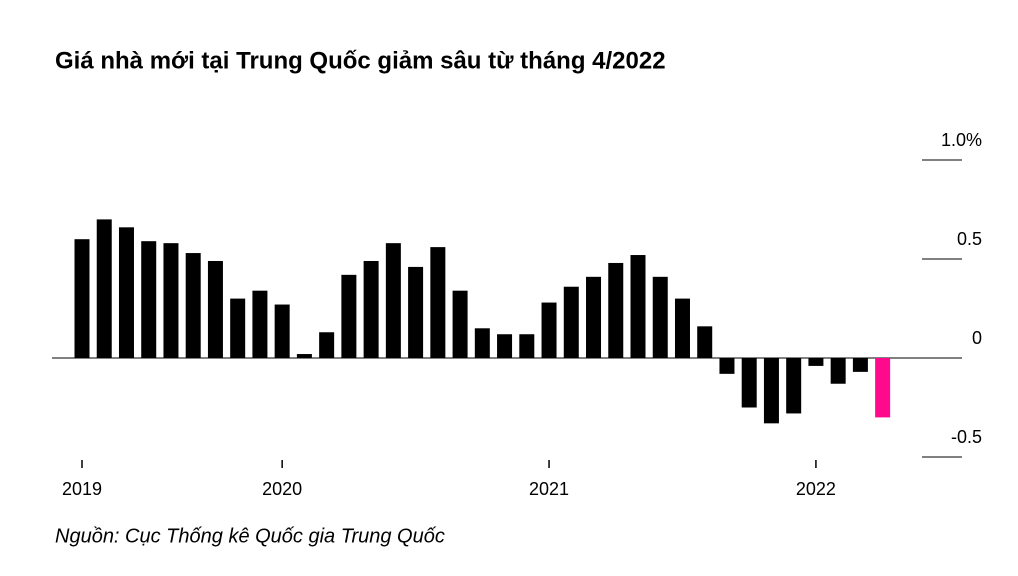  What do you see at coordinates (966, 437) in the screenshot?
I see `y-tick-label: -0.5` at bounding box center [966, 437].